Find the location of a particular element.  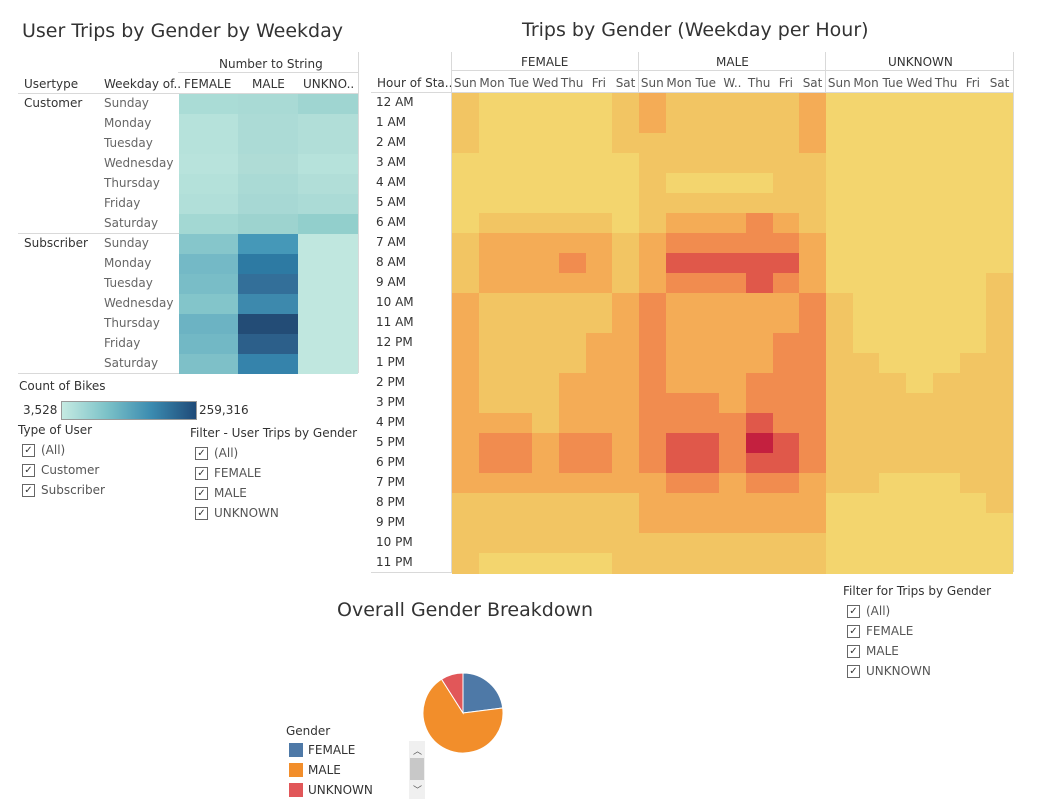

pie-slice-unknown is located at coordinates (452, 693).